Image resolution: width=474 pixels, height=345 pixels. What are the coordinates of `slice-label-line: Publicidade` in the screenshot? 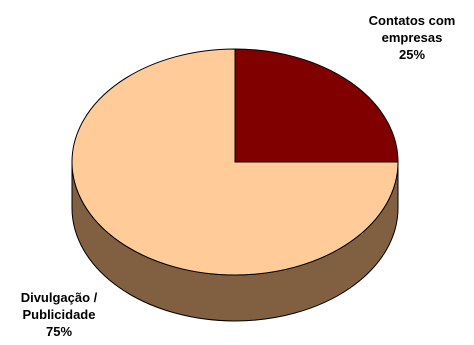 It's located at (59, 314).